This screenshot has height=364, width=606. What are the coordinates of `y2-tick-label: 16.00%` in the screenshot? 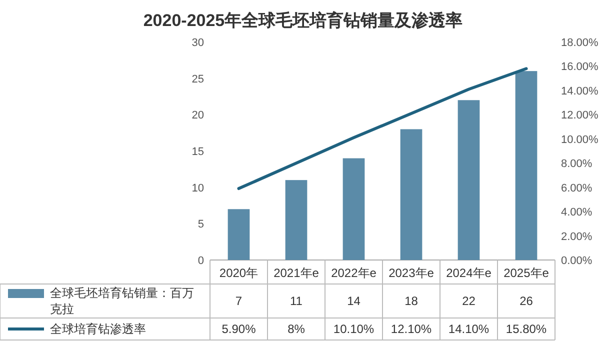 It's located at (580, 67).